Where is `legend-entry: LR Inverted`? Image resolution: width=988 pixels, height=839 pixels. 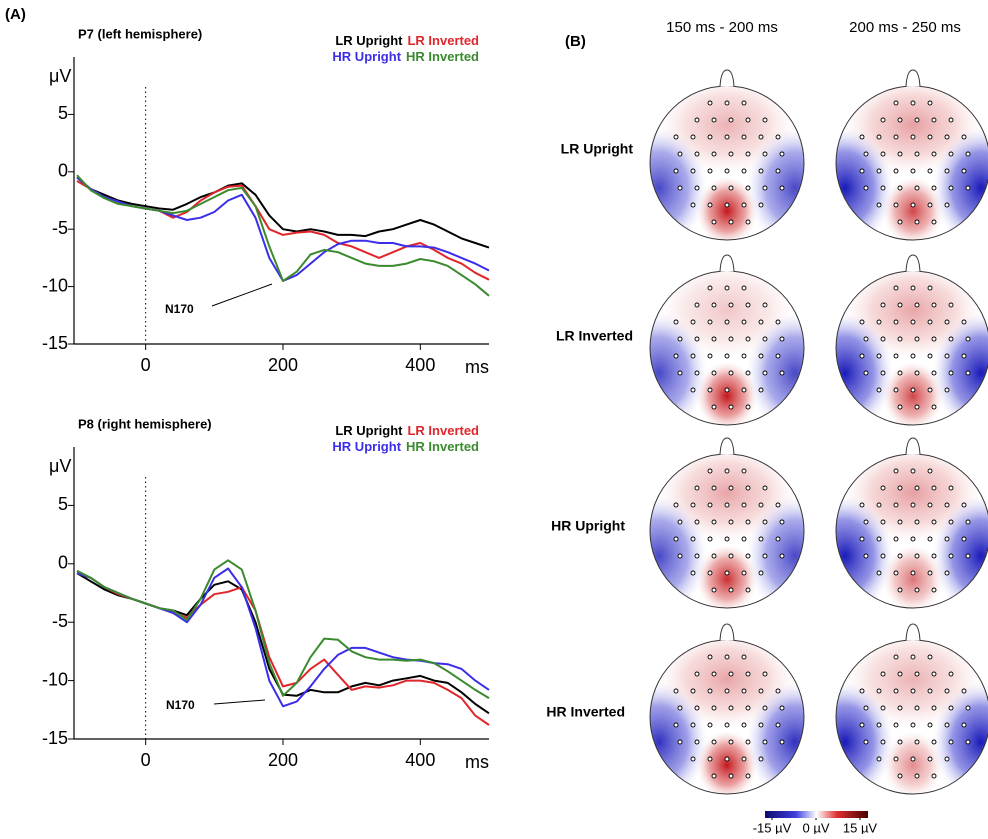
legend-entry: LR Inverted is located at coordinates (443, 40).